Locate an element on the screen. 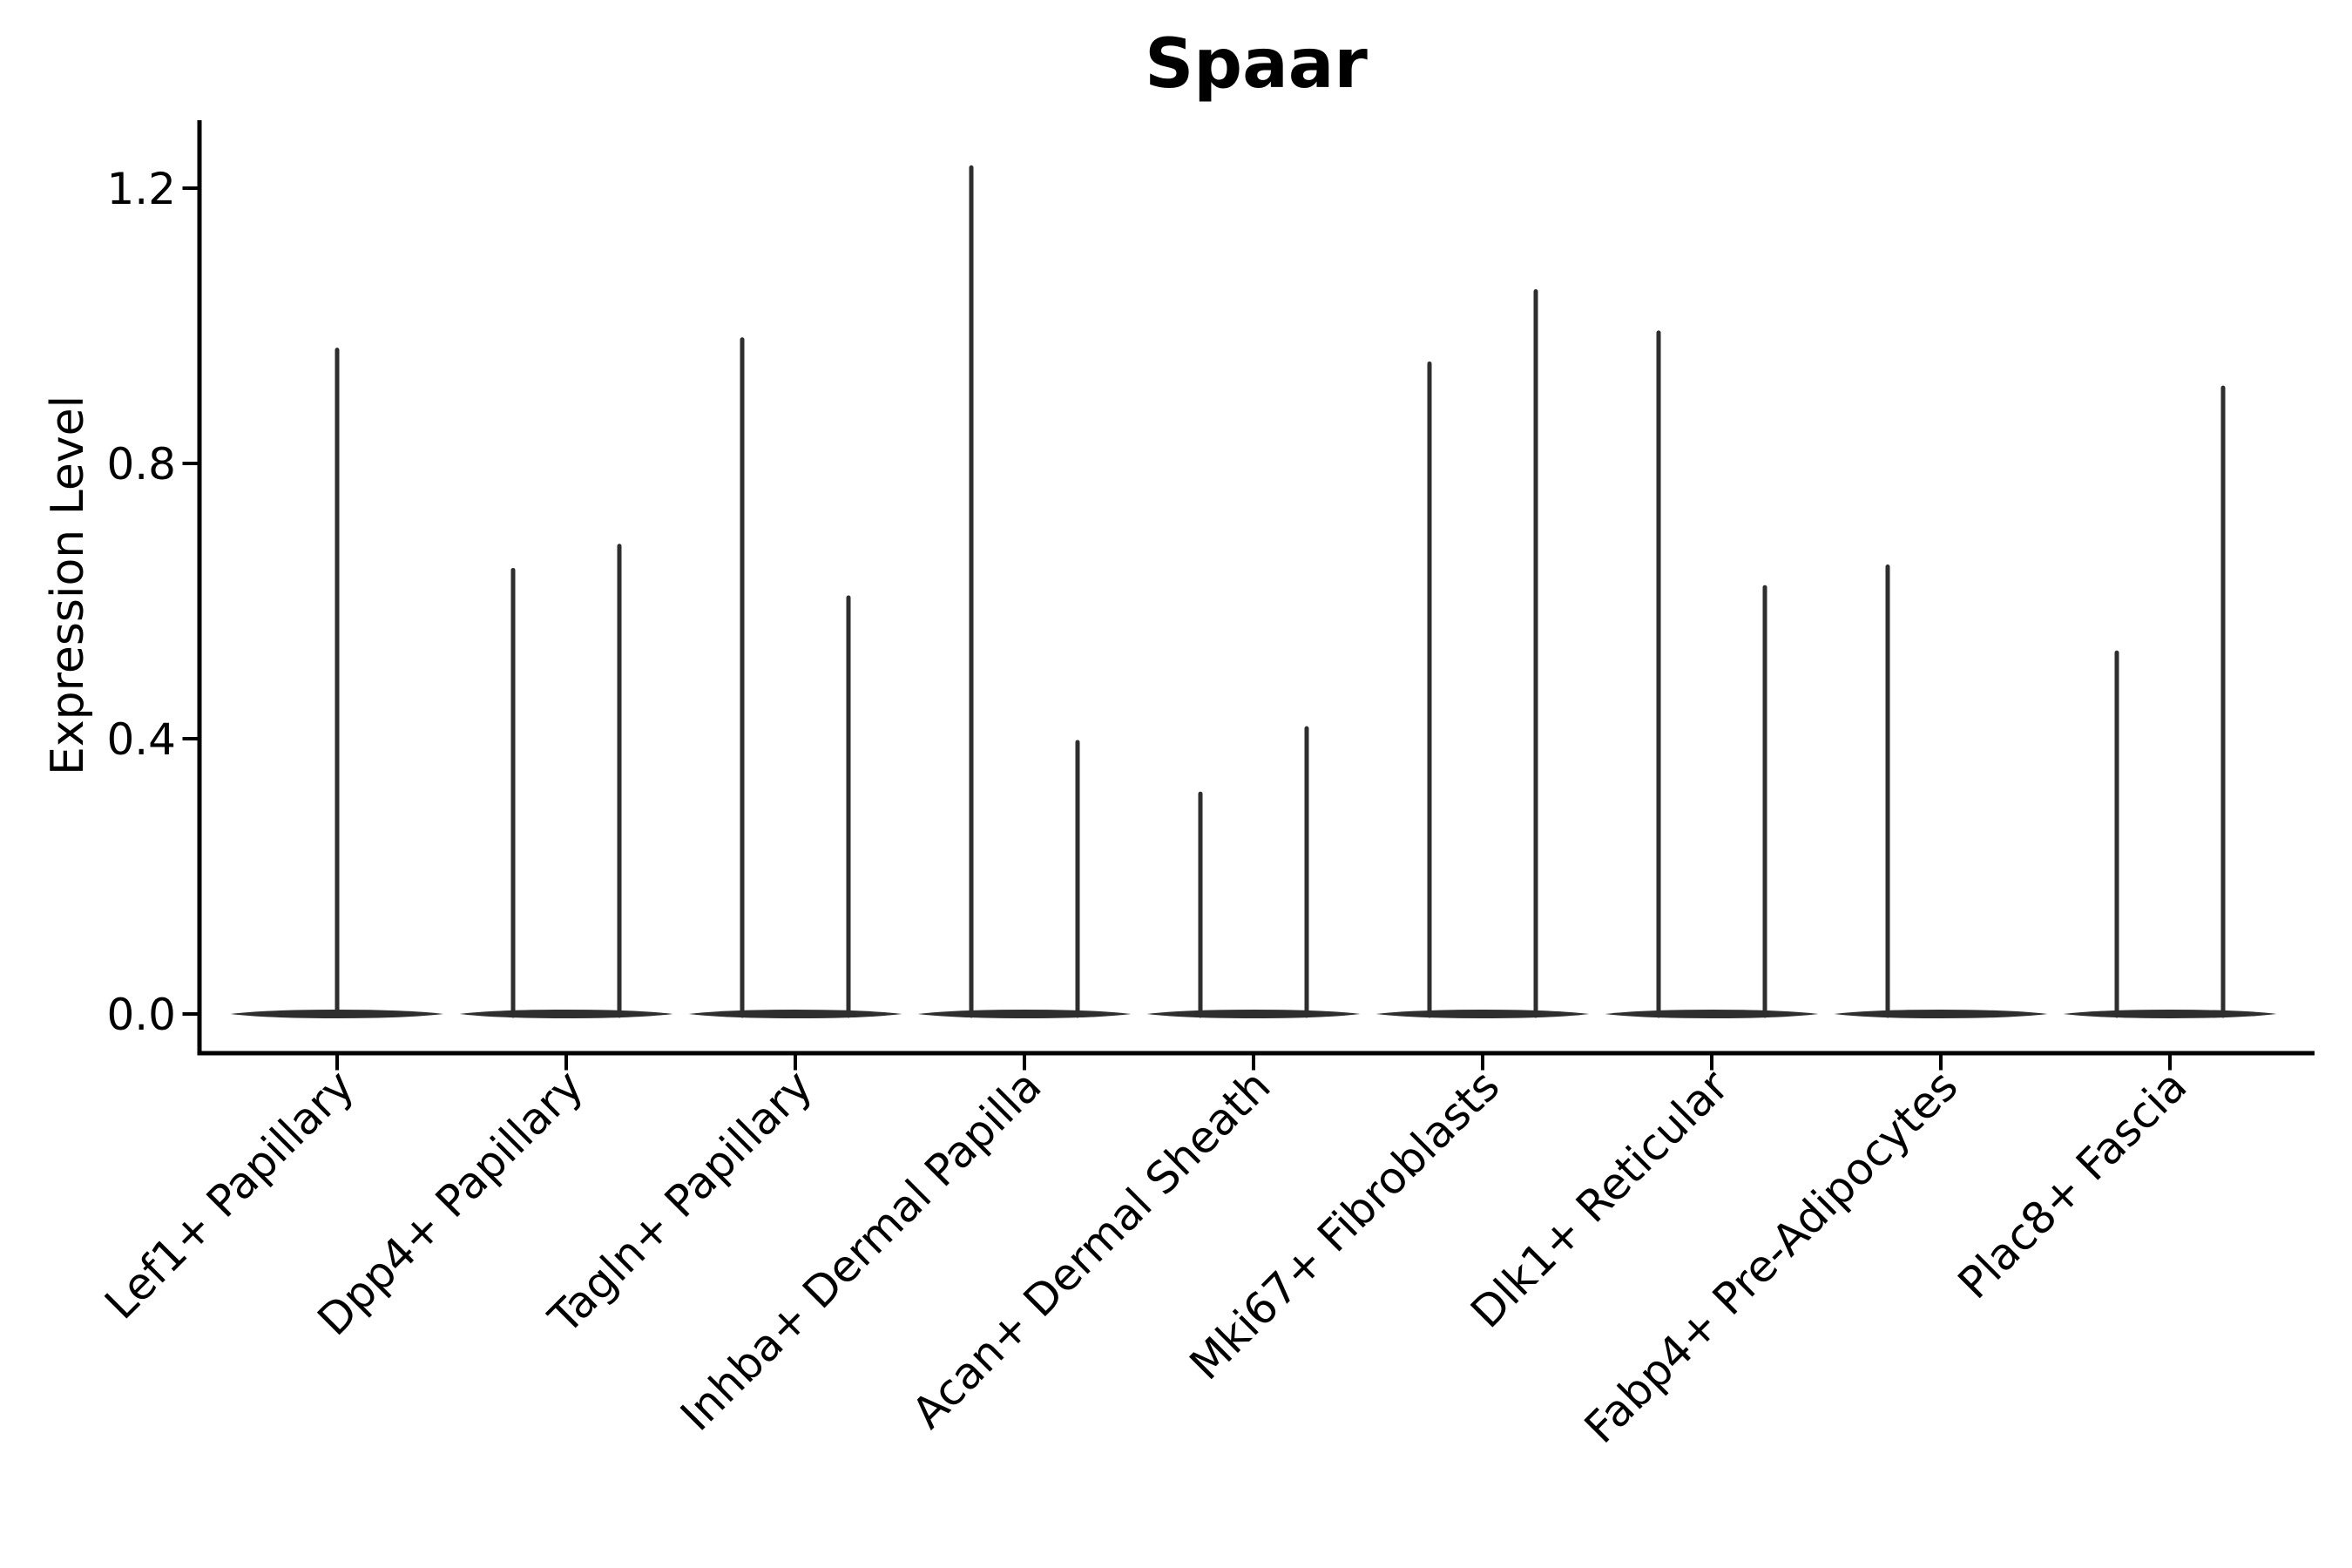 The width and height of the screenshot is (2352, 1568). y-tick-label: 0.0 is located at coordinates (141, 1015).